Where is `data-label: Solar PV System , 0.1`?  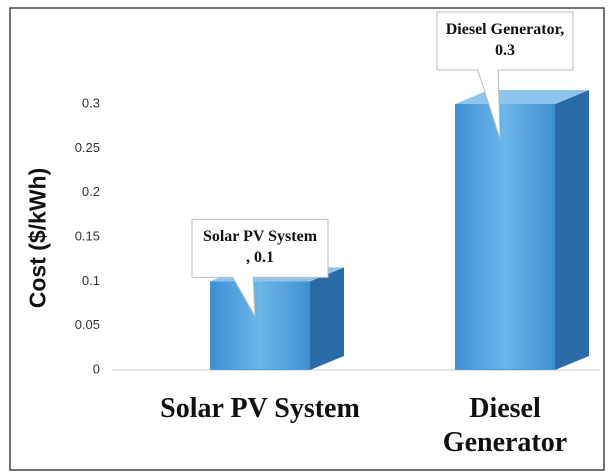
data-label: Solar PV System , 0.1 is located at coordinates (260, 247).